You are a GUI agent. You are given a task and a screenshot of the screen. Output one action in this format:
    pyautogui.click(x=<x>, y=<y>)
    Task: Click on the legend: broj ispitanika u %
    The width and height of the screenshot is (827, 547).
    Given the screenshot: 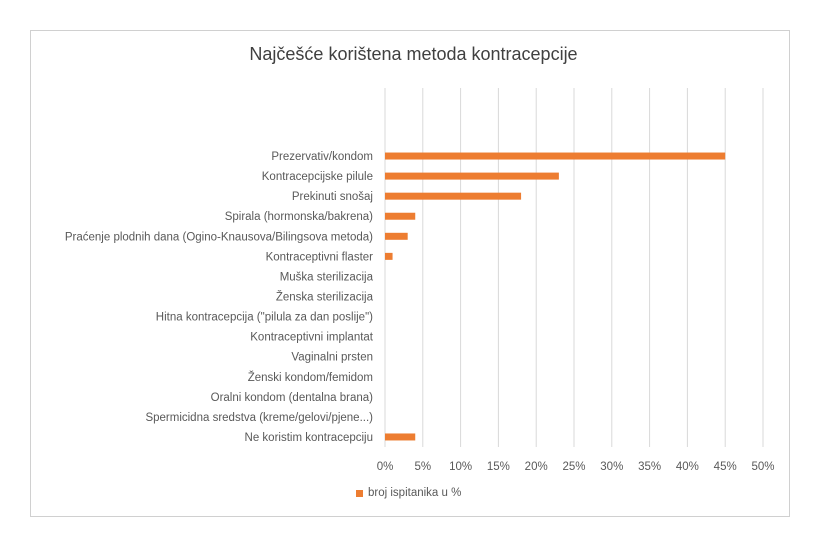 What is the action you would take?
    pyautogui.click(x=408, y=493)
    